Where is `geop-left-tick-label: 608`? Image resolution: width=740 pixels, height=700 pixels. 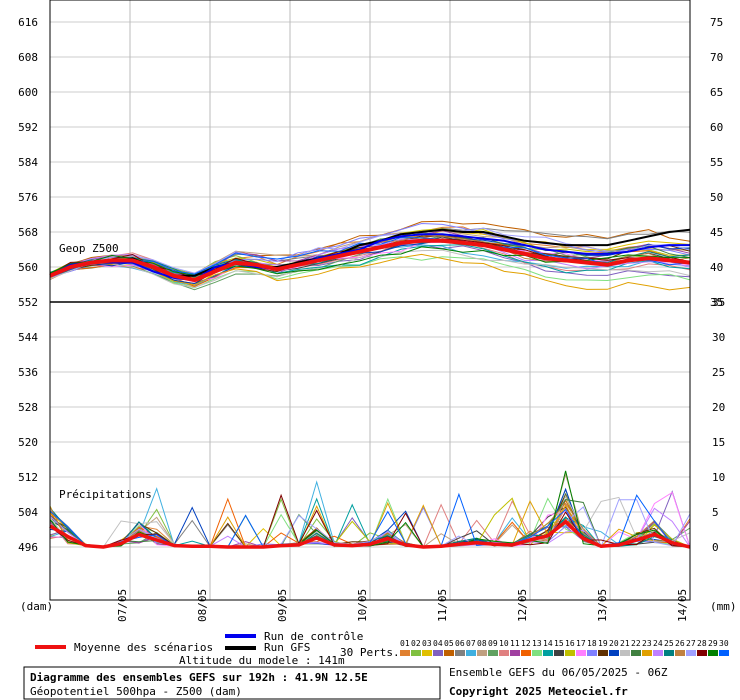 geop-left-tick-label: 608 is located at coordinates (28, 57).